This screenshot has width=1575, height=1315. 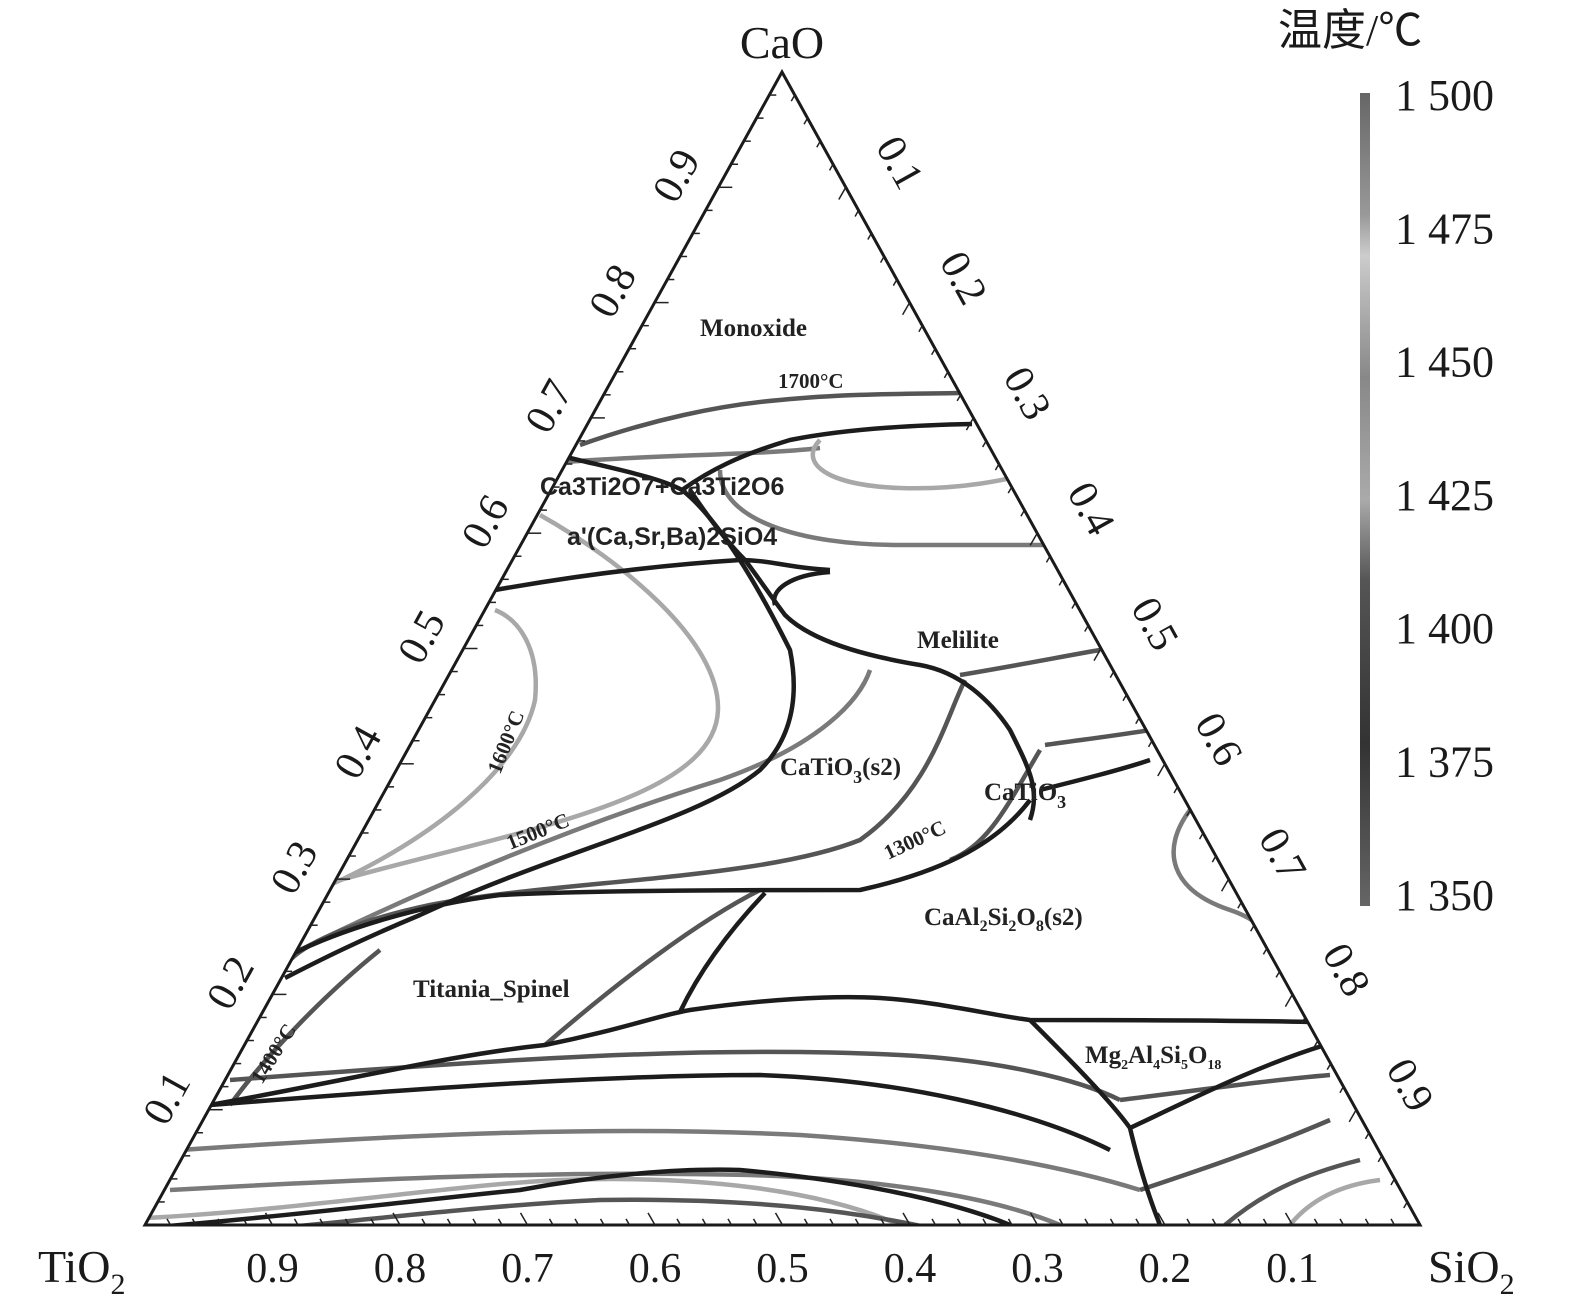 What do you see at coordinates (1444, 895) in the screenshot?
I see `colorbar-label: 1 350` at bounding box center [1444, 895].